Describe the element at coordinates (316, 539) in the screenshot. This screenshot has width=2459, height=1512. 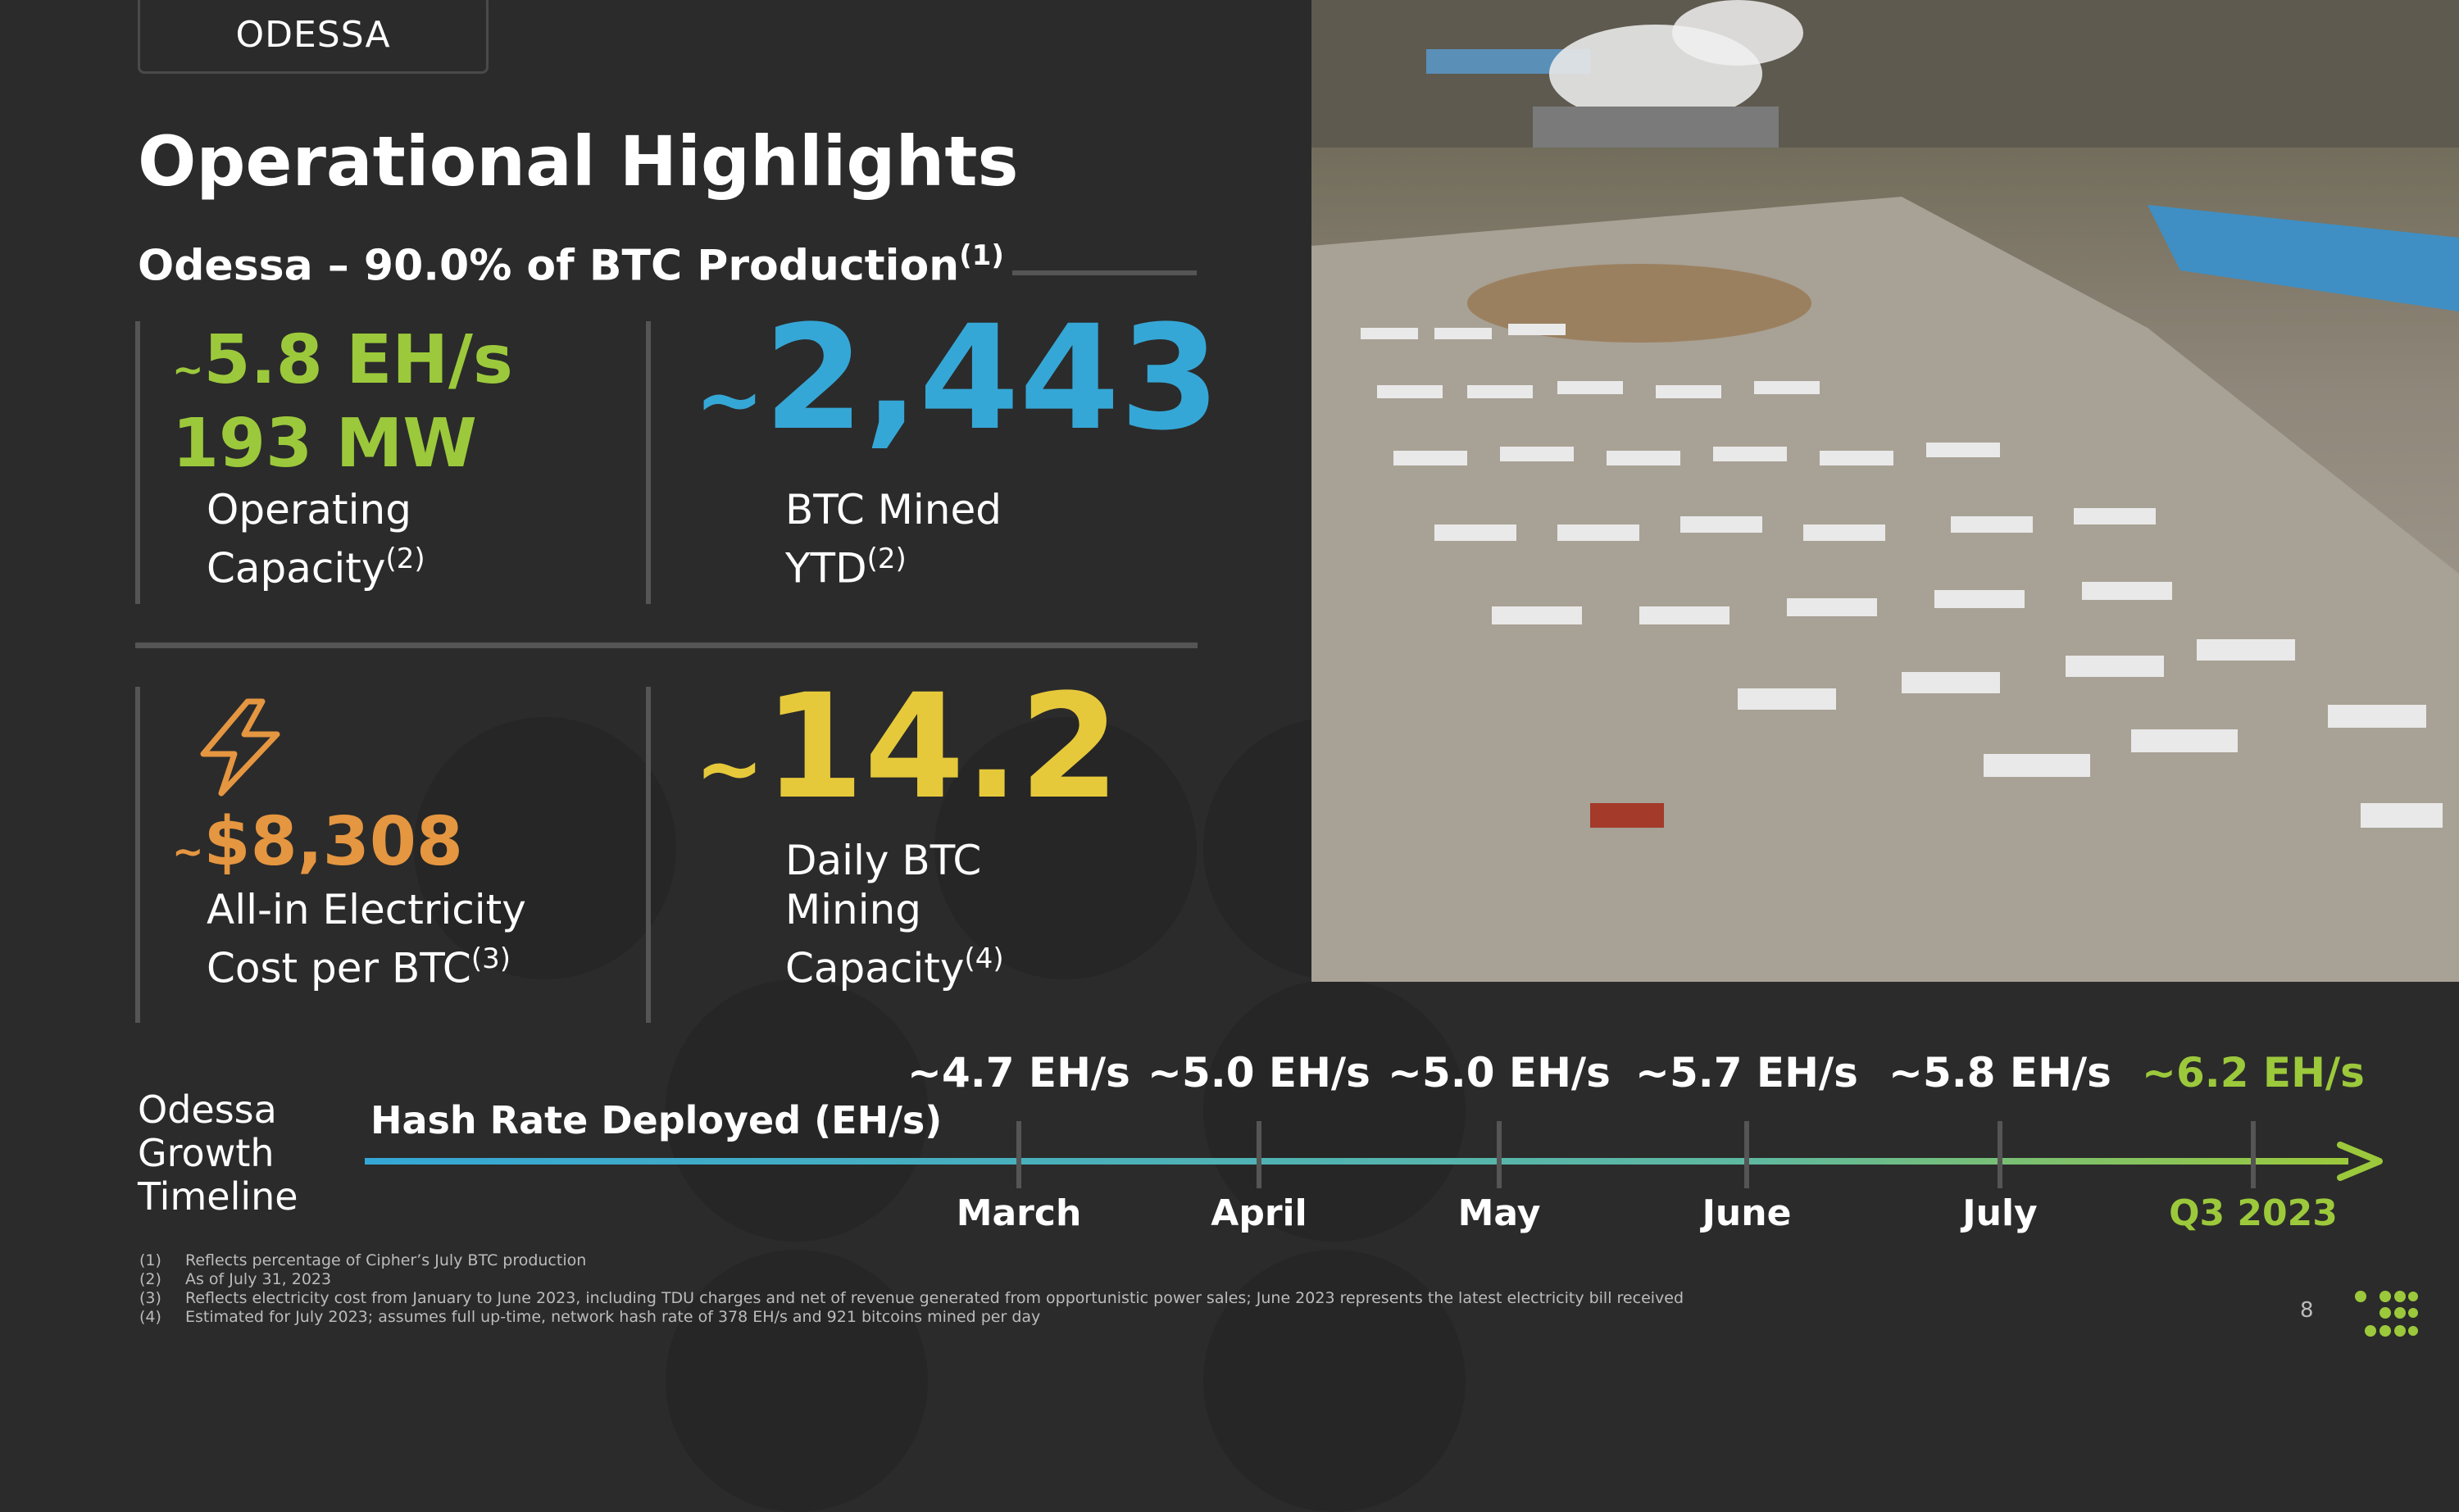
I see `operating-capacity-label: Operating Capacity(2)` at that location.